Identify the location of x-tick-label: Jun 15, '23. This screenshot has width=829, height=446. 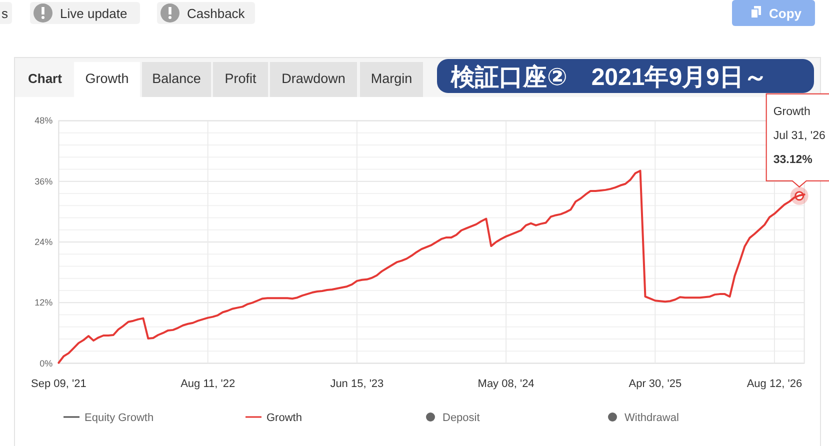
(357, 384).